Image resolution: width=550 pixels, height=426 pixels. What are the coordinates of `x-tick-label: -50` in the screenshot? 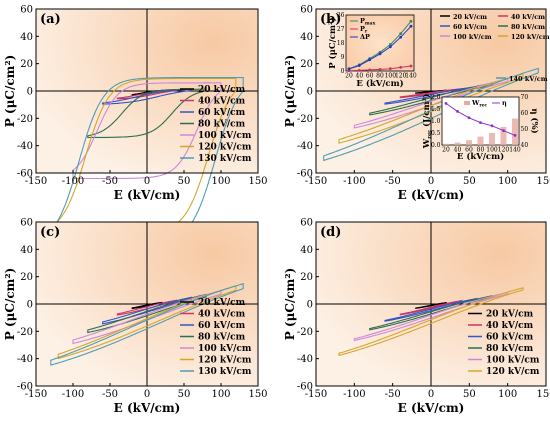 It's located at (393, 181).